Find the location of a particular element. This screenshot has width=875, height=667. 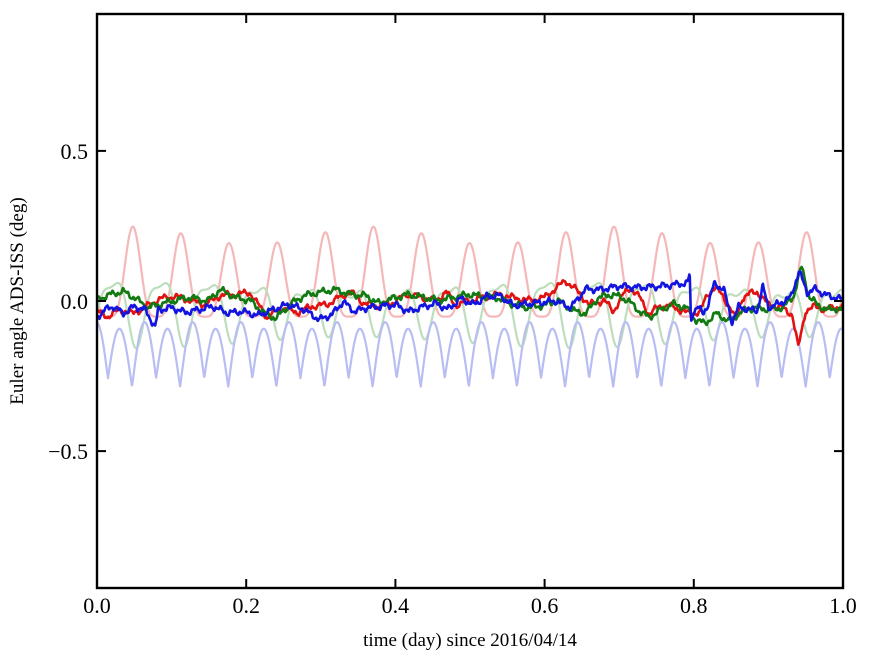

x-tick-label: 0.0 is located at coordinates (97, 605).